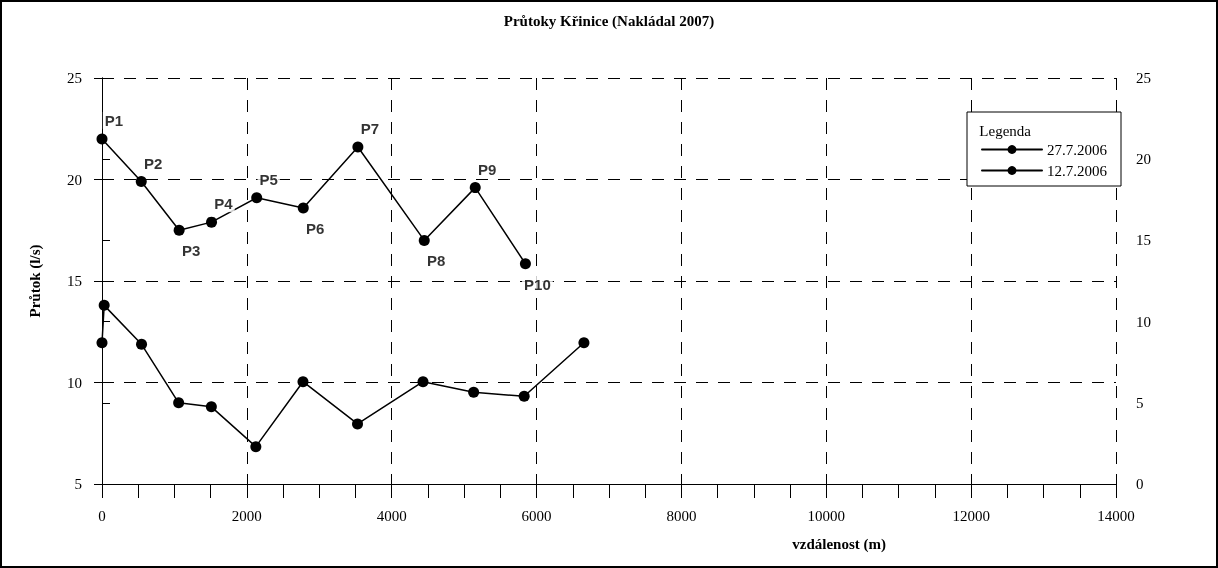  I want to click on annotation: P1, so click(114, 120).